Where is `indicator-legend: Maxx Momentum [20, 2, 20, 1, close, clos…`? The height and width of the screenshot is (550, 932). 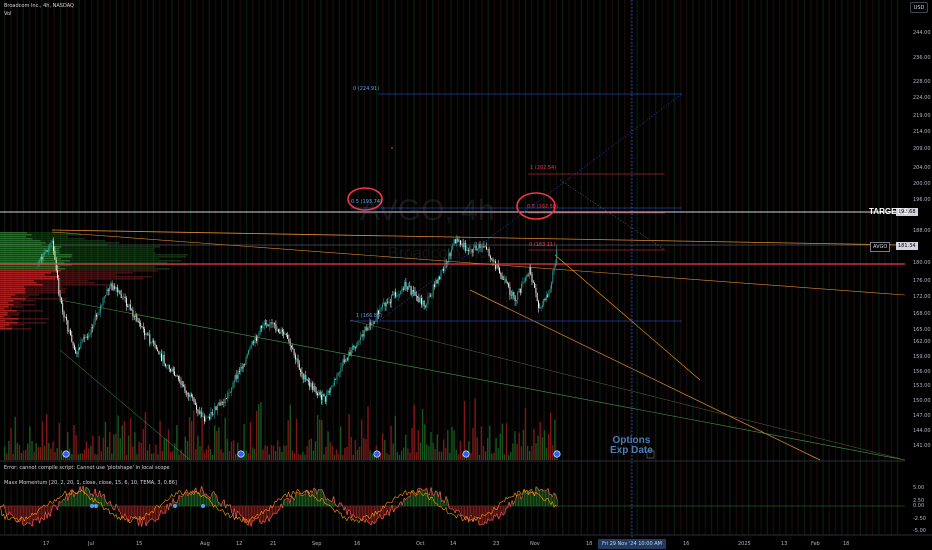 indicator-legend: Maxx Momentum [20, 2, 20, 1, close, clos… is located at coordinates (90, 483).